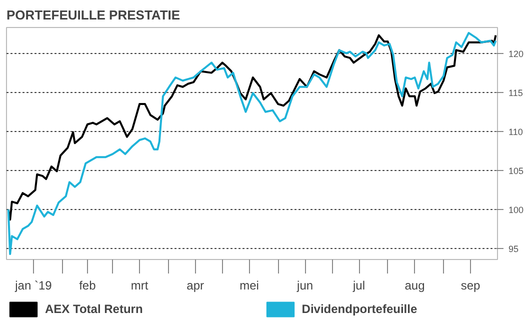 Image resolution: width=526 pixels, height=323 pixels. I want to click on x-tick-label: jan `19, so click(33, 285).